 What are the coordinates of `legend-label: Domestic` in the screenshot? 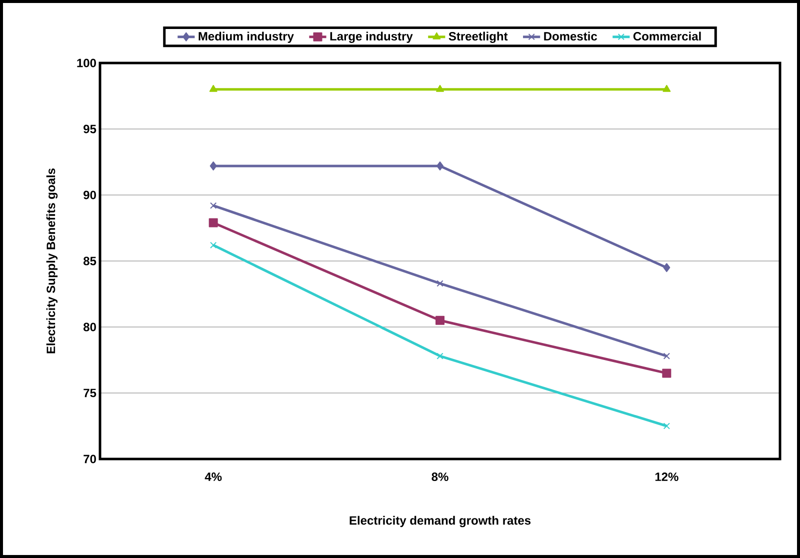 It's located at (571, 36).